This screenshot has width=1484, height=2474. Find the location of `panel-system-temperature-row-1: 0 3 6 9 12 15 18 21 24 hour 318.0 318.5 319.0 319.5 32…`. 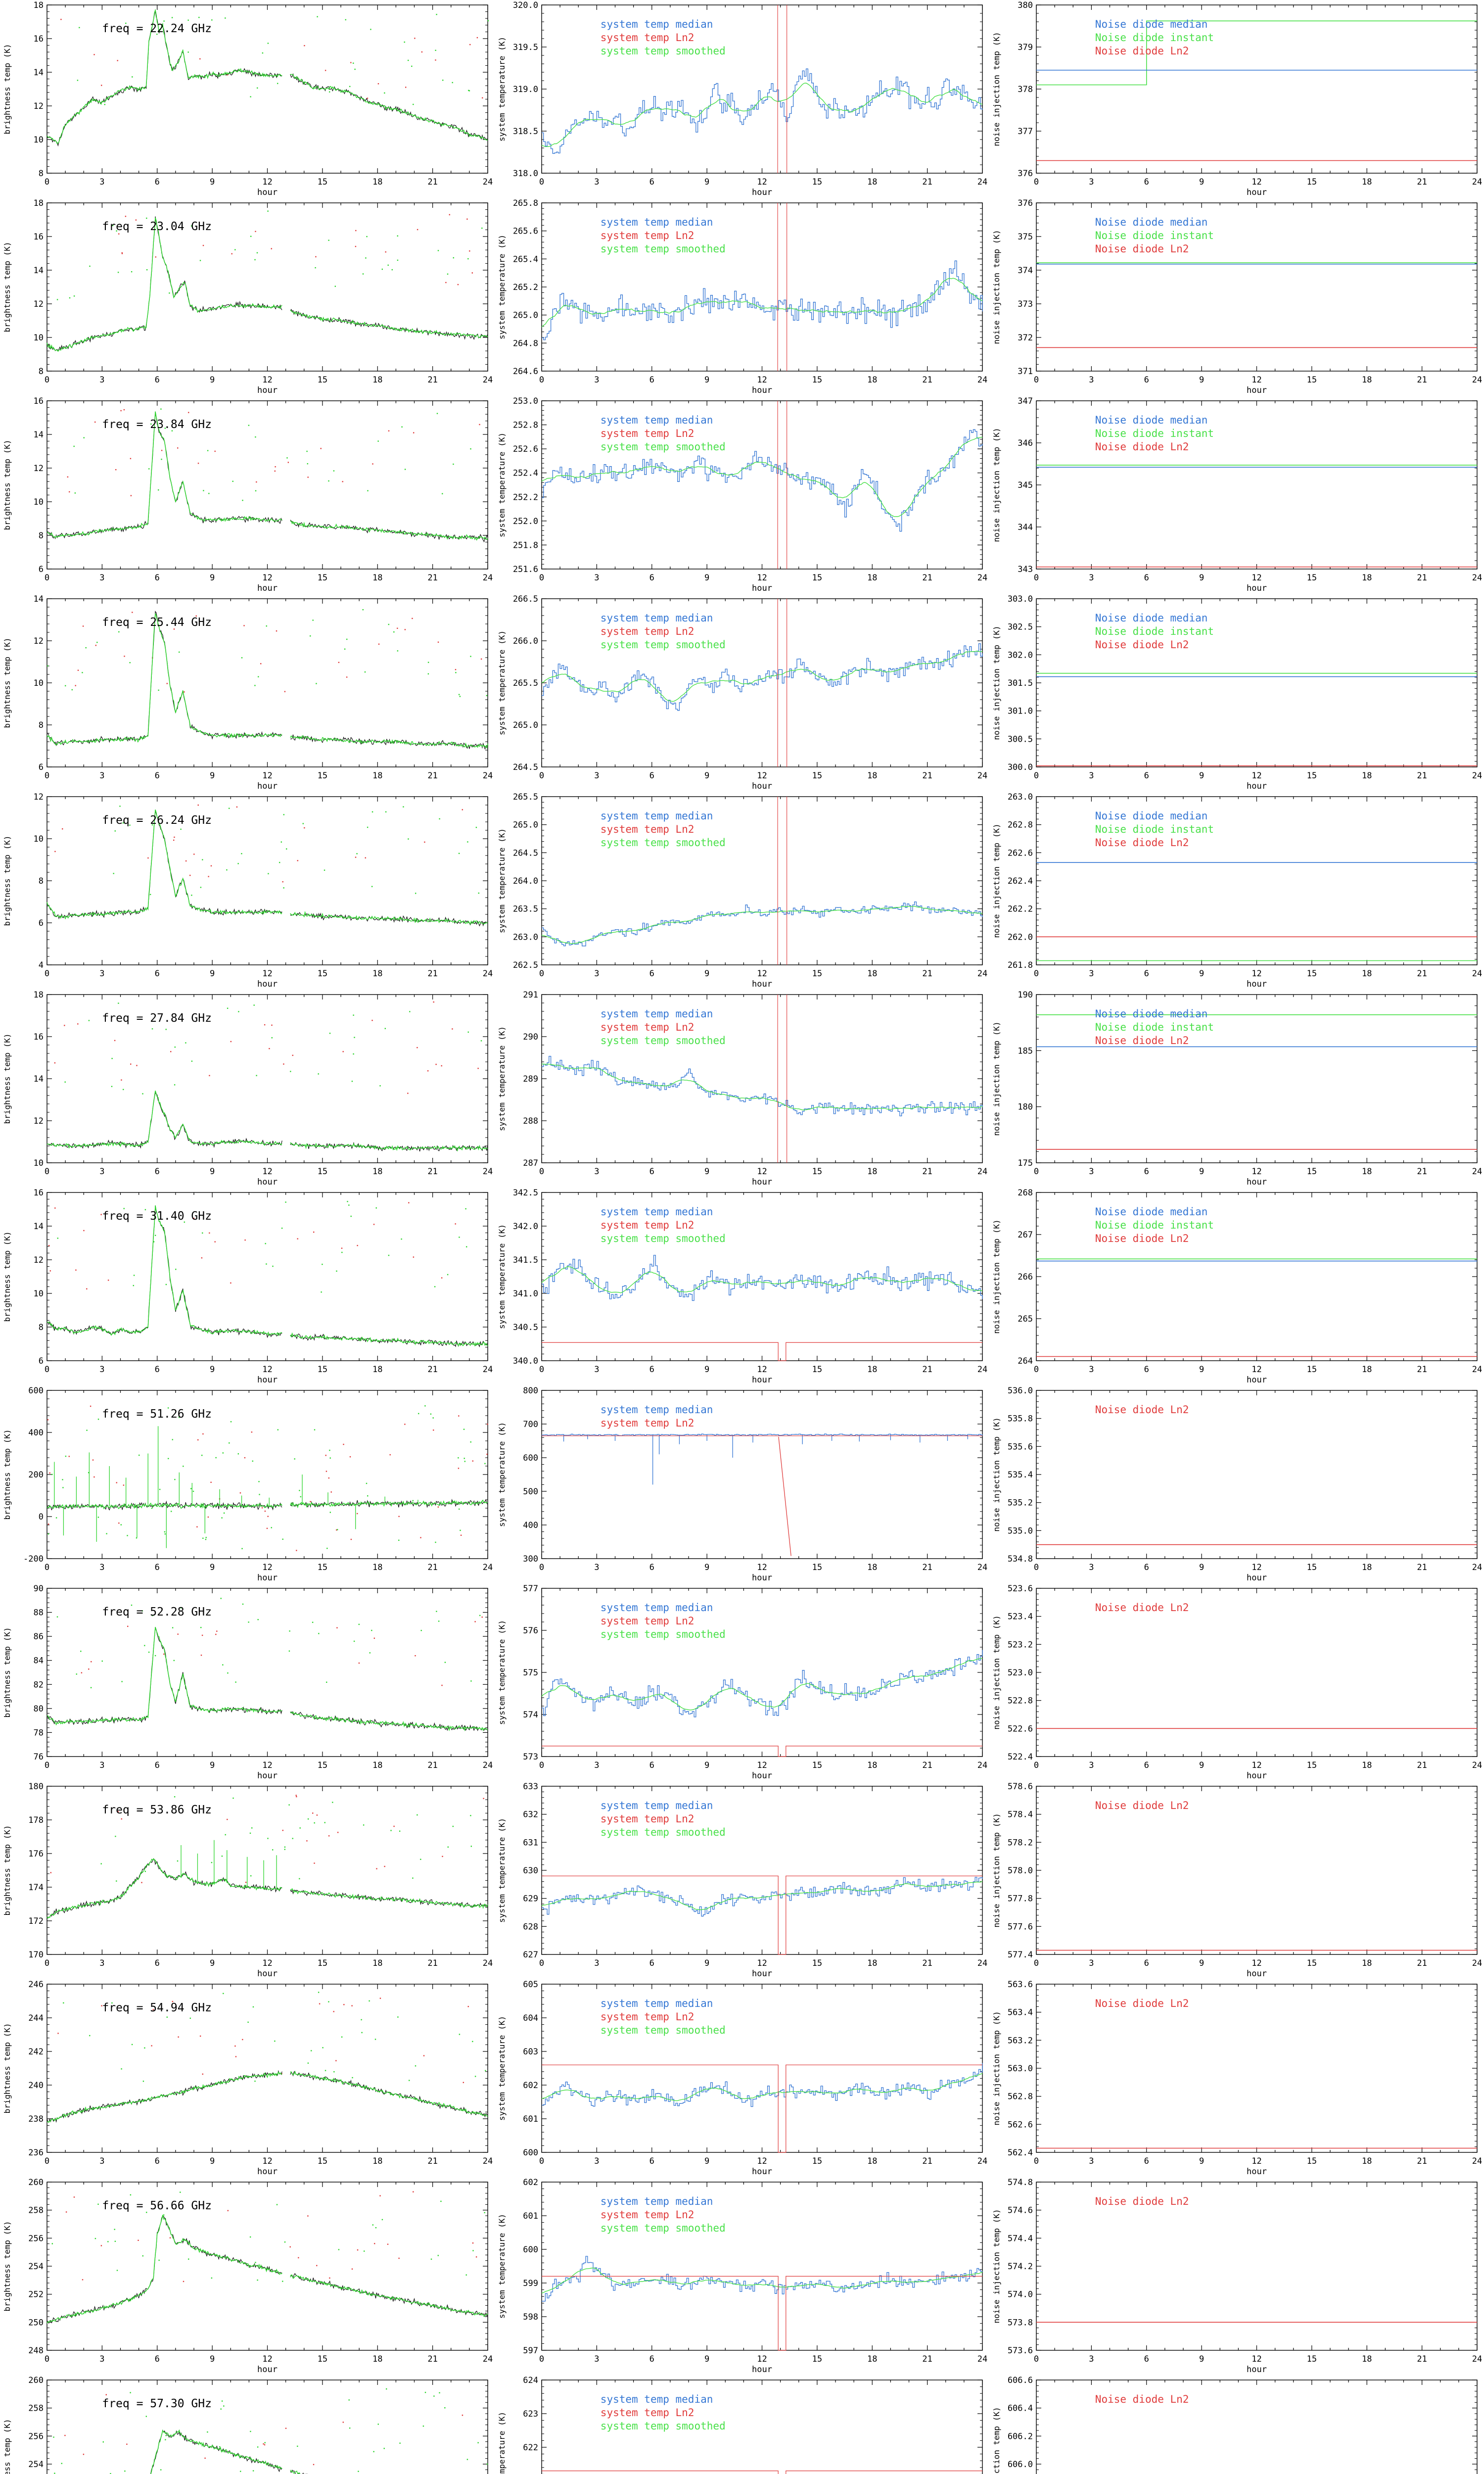

panel-system-temperature-row-1: 0 3 6 9 12 15 18 21 24 hour 318.0 318.5 319.0 319.5 32… is located at coordinates (742, 99).